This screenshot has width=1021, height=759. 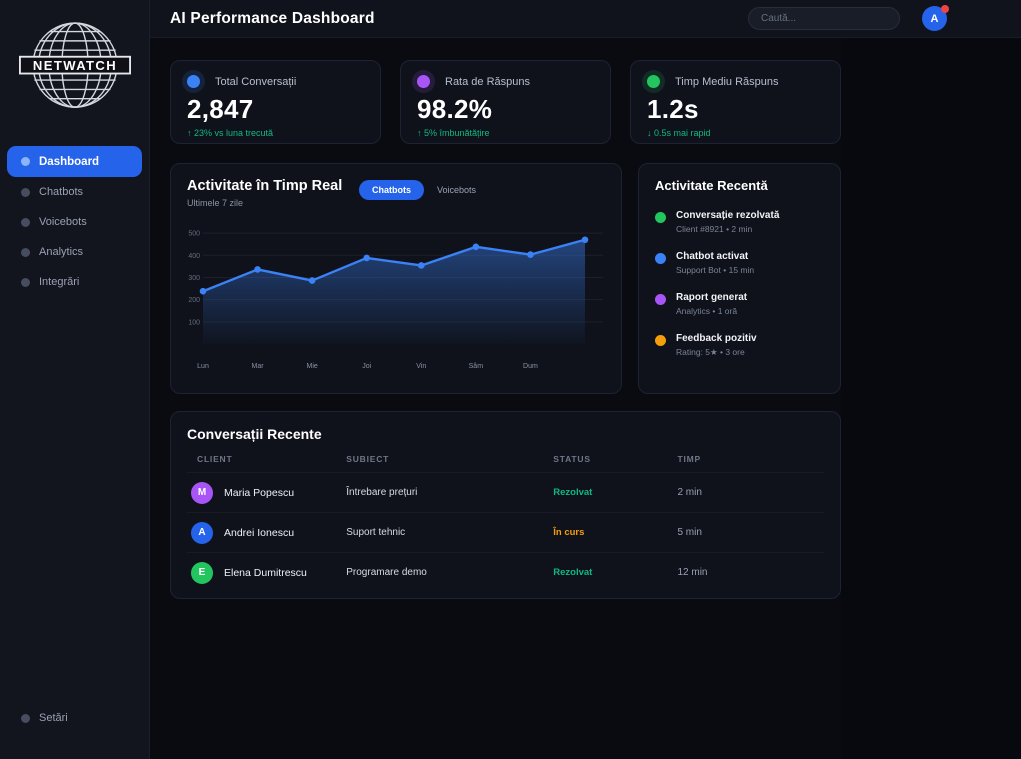 I want to click on subject: Programare demo, so click(x=386, y=572).